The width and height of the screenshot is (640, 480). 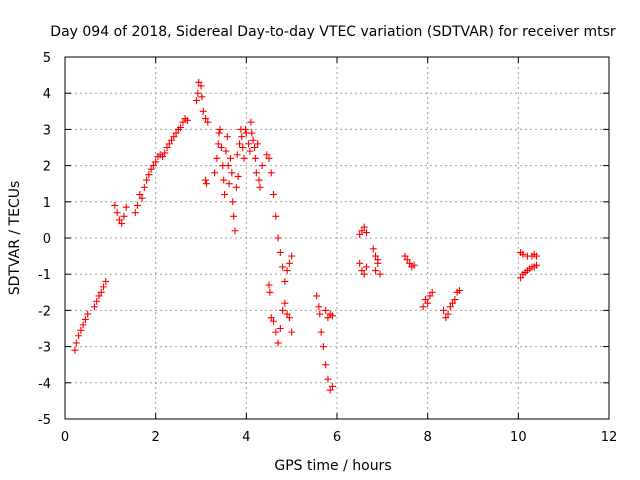 I want to click on x-tick-label: 12, so click(x=609, y=437).